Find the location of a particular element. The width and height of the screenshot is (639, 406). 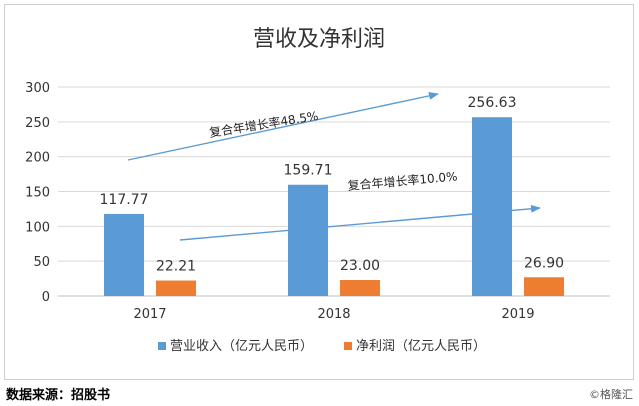

data-label: 22.21 is located at coordinates (176, 267).